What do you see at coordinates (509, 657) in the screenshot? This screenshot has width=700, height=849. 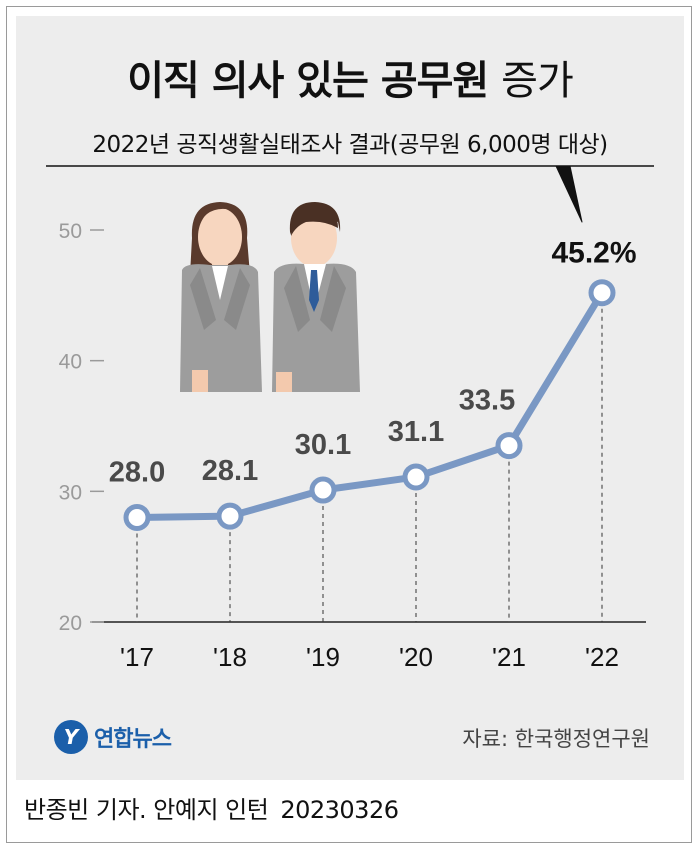 I see `x-tick-label: '21` at bounding box center [509, 657].